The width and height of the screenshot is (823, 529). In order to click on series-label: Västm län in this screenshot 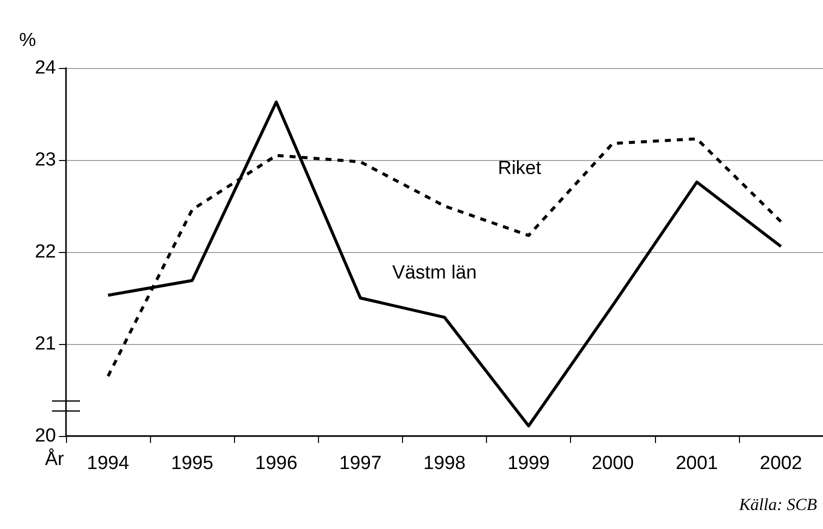, I will do `click(434, 273)`.